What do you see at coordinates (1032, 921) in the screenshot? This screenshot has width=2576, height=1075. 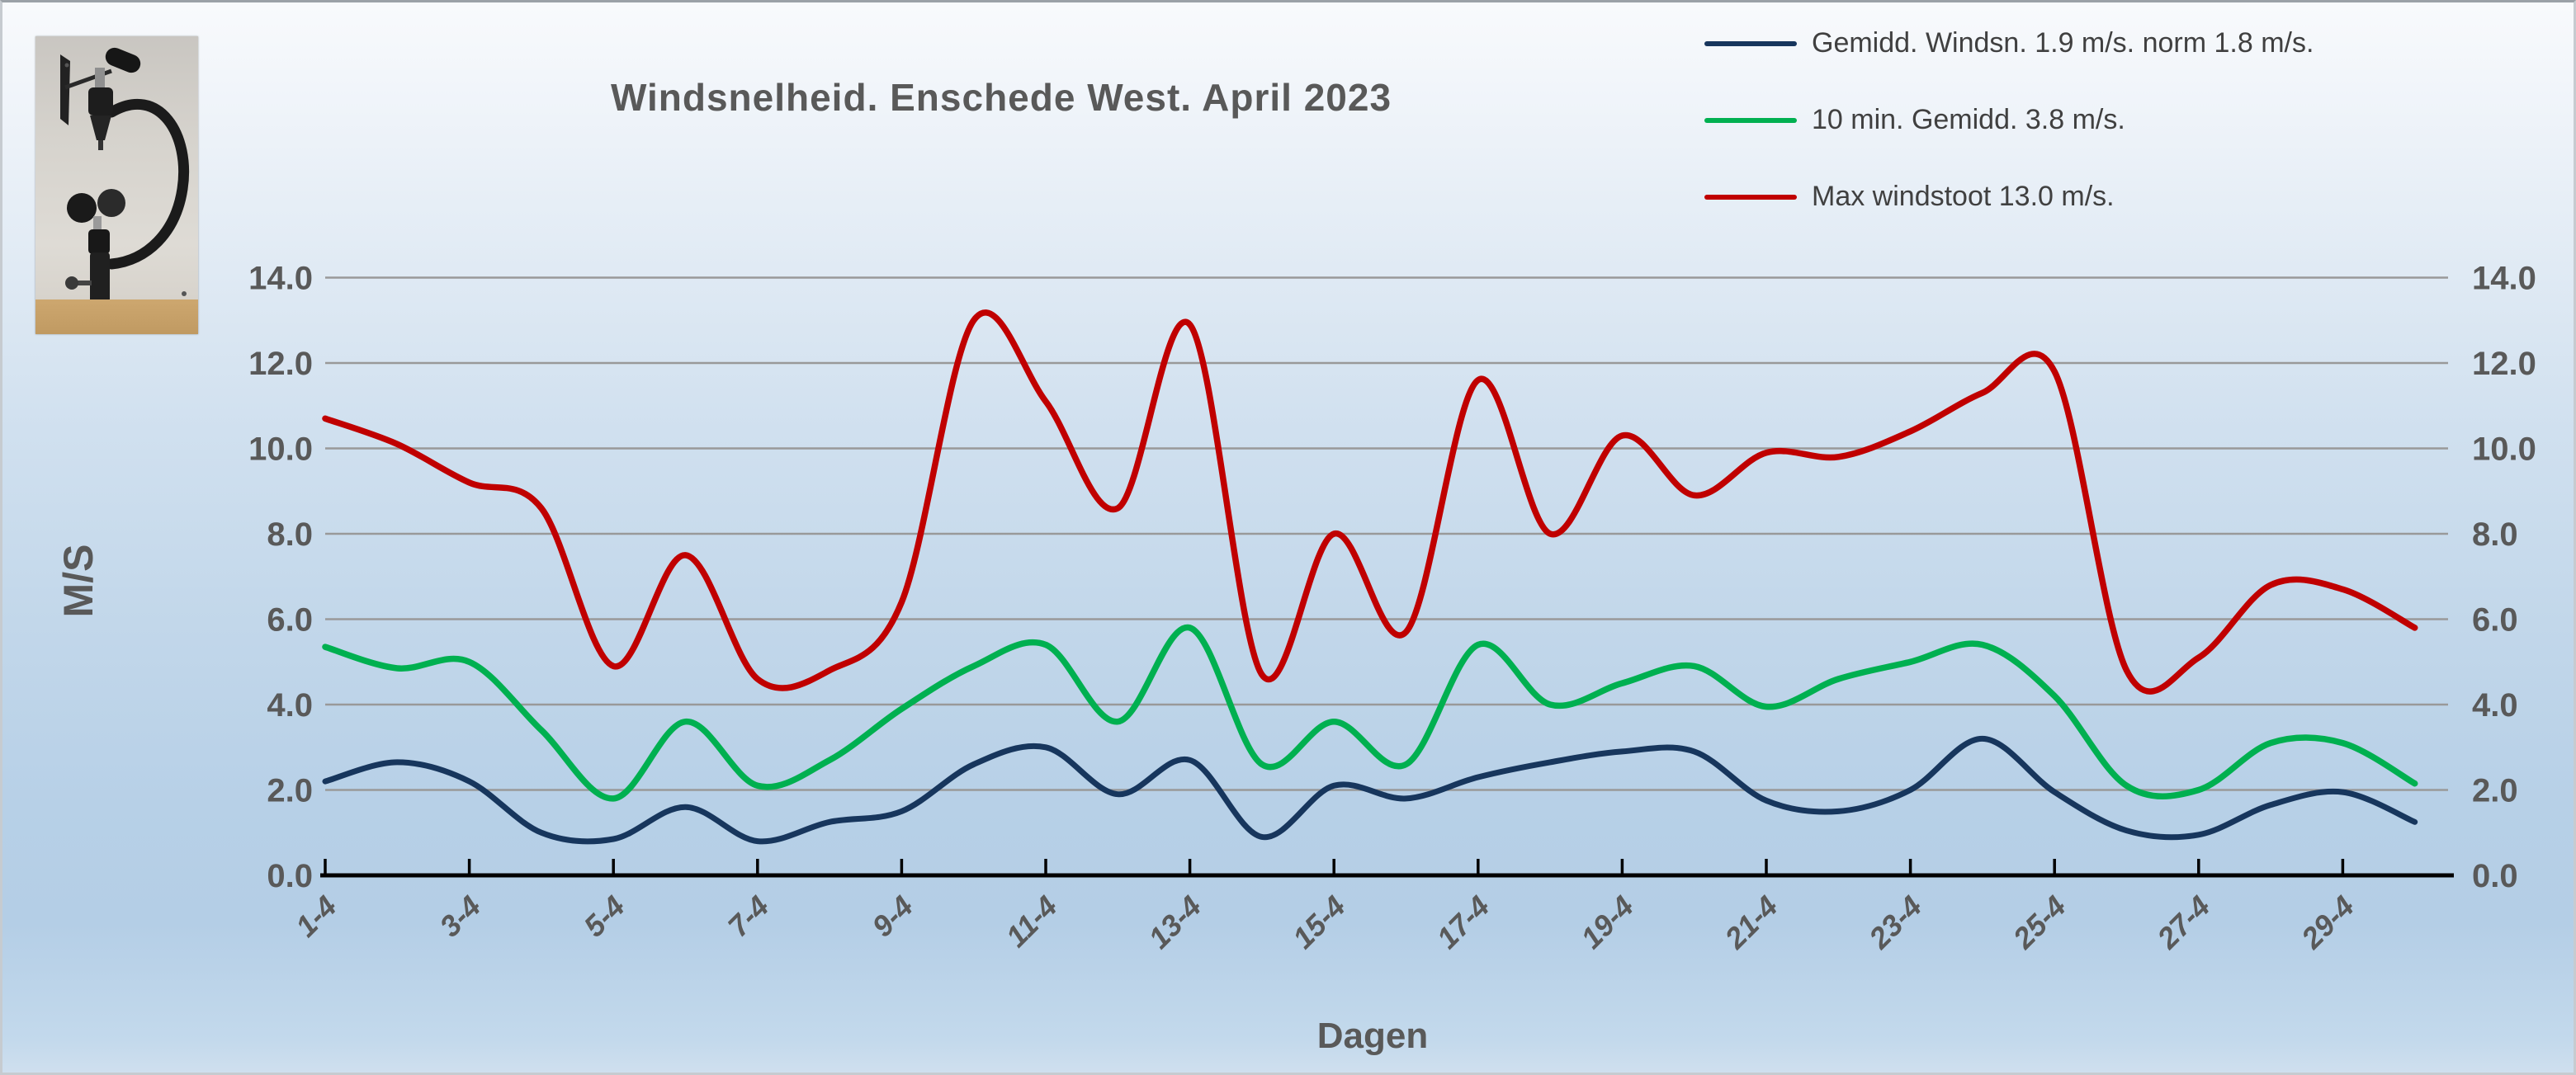 I see `x-axis-tick-label: 11-4` at bounding box center [1032, 921].